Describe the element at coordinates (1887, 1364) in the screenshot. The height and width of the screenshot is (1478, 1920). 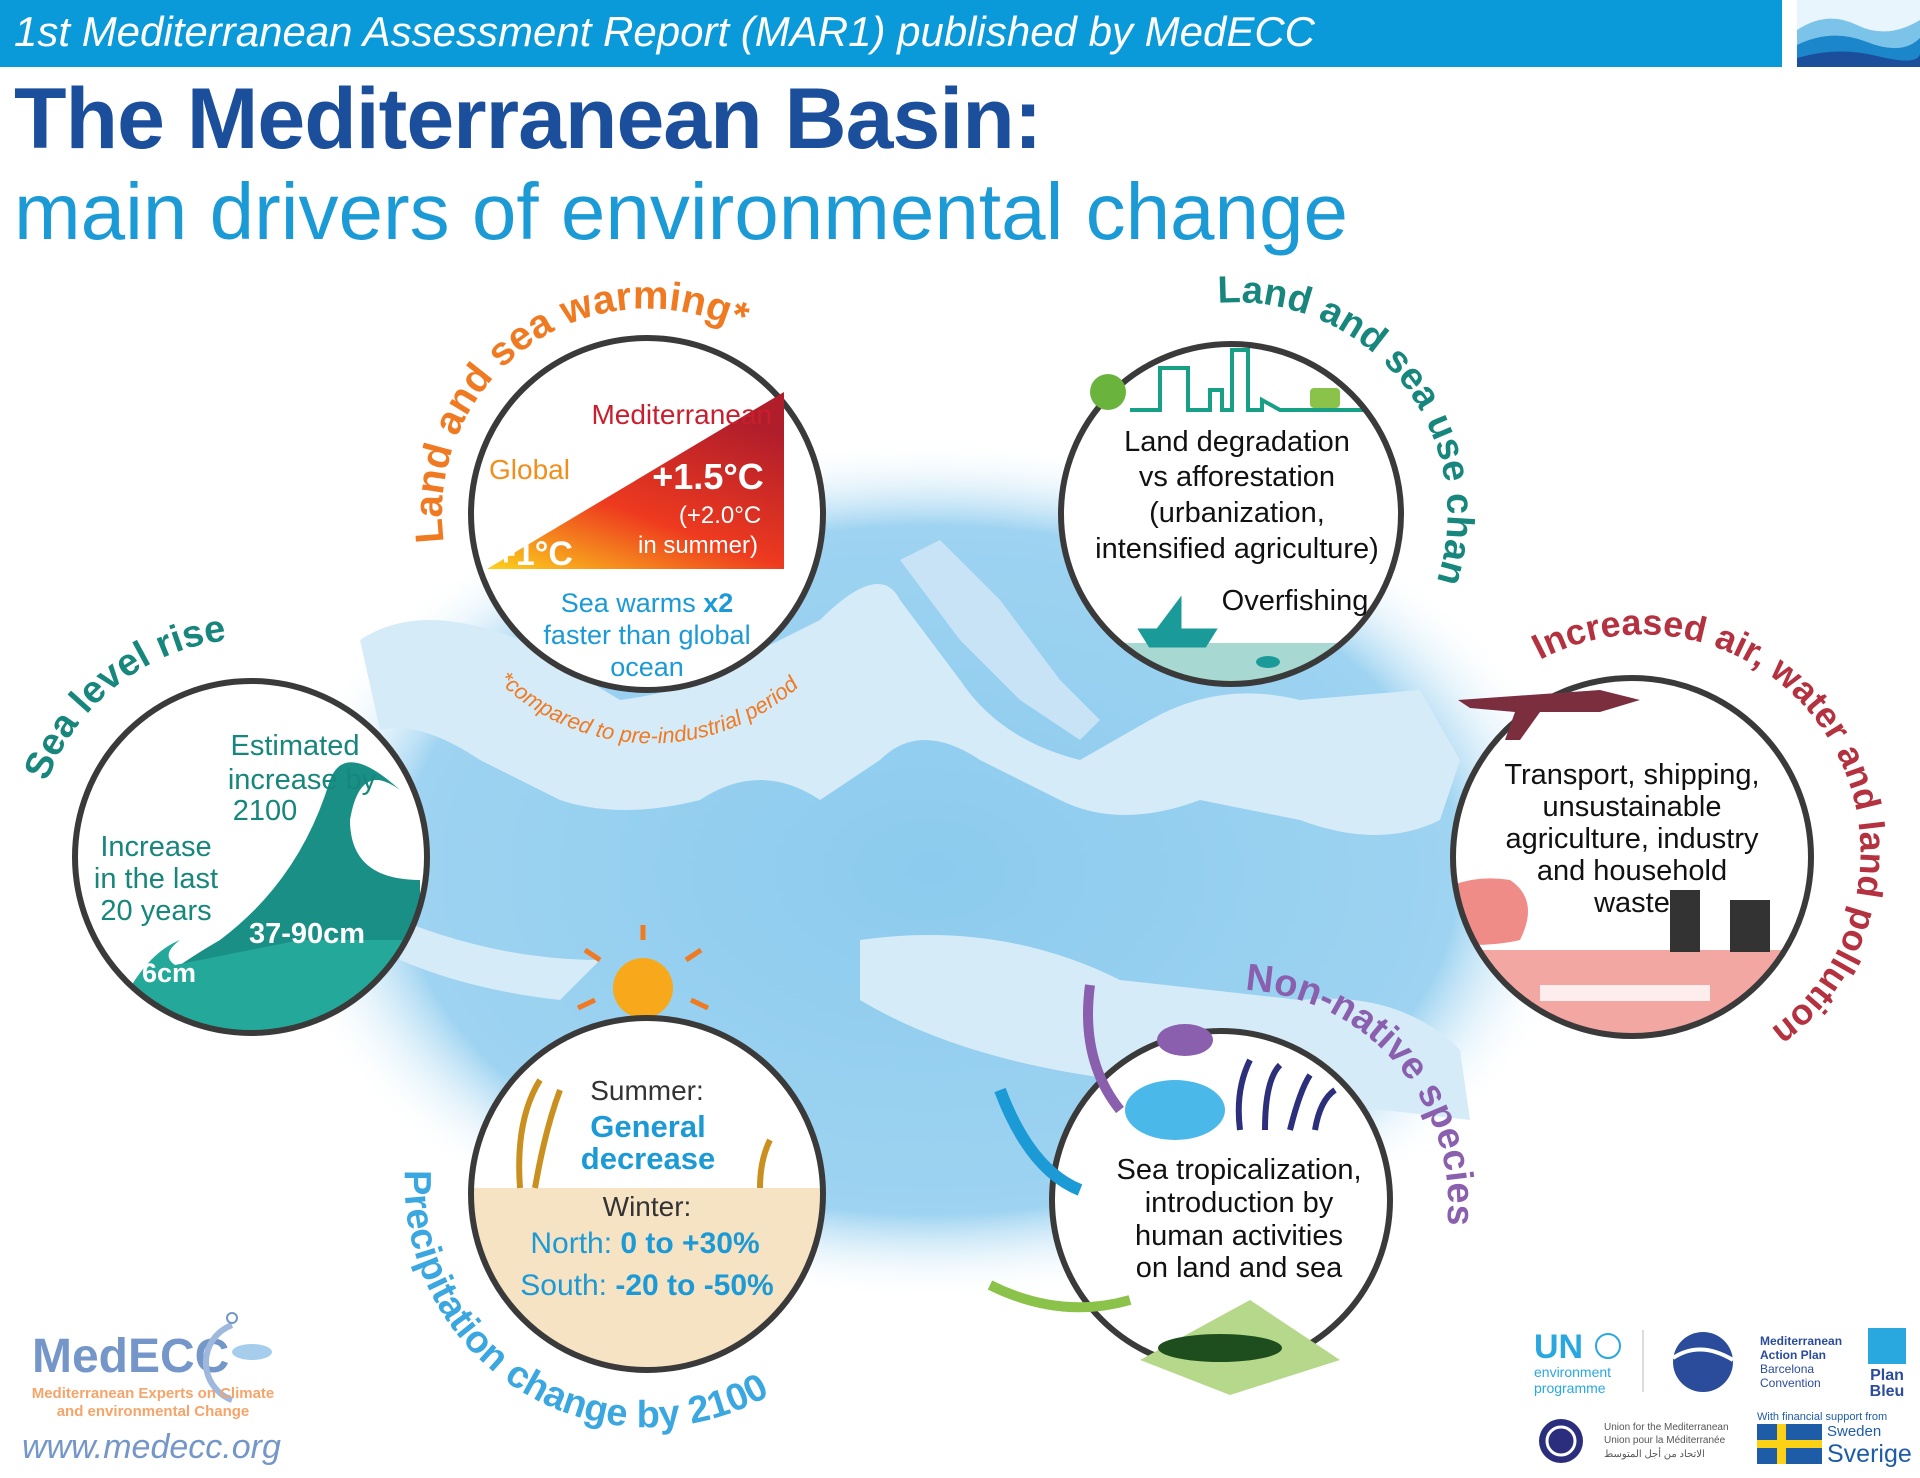
I see `plan-bleu-logo: Plan Bleu` at that location.